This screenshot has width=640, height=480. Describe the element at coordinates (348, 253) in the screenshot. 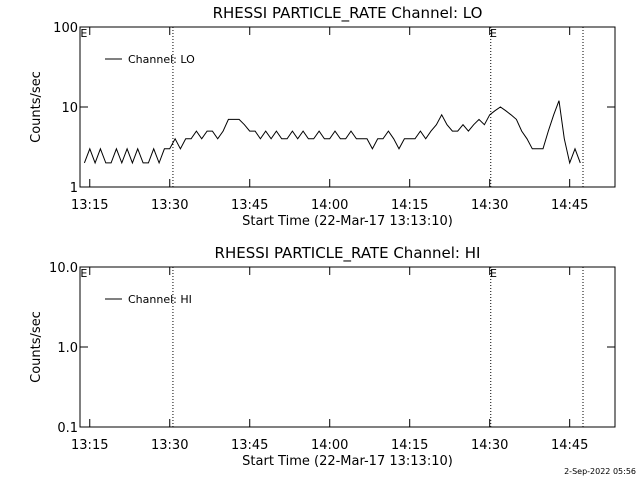

I see `chart-title: RHESSI PARTICLE_RATE Channel: HI` at that location.